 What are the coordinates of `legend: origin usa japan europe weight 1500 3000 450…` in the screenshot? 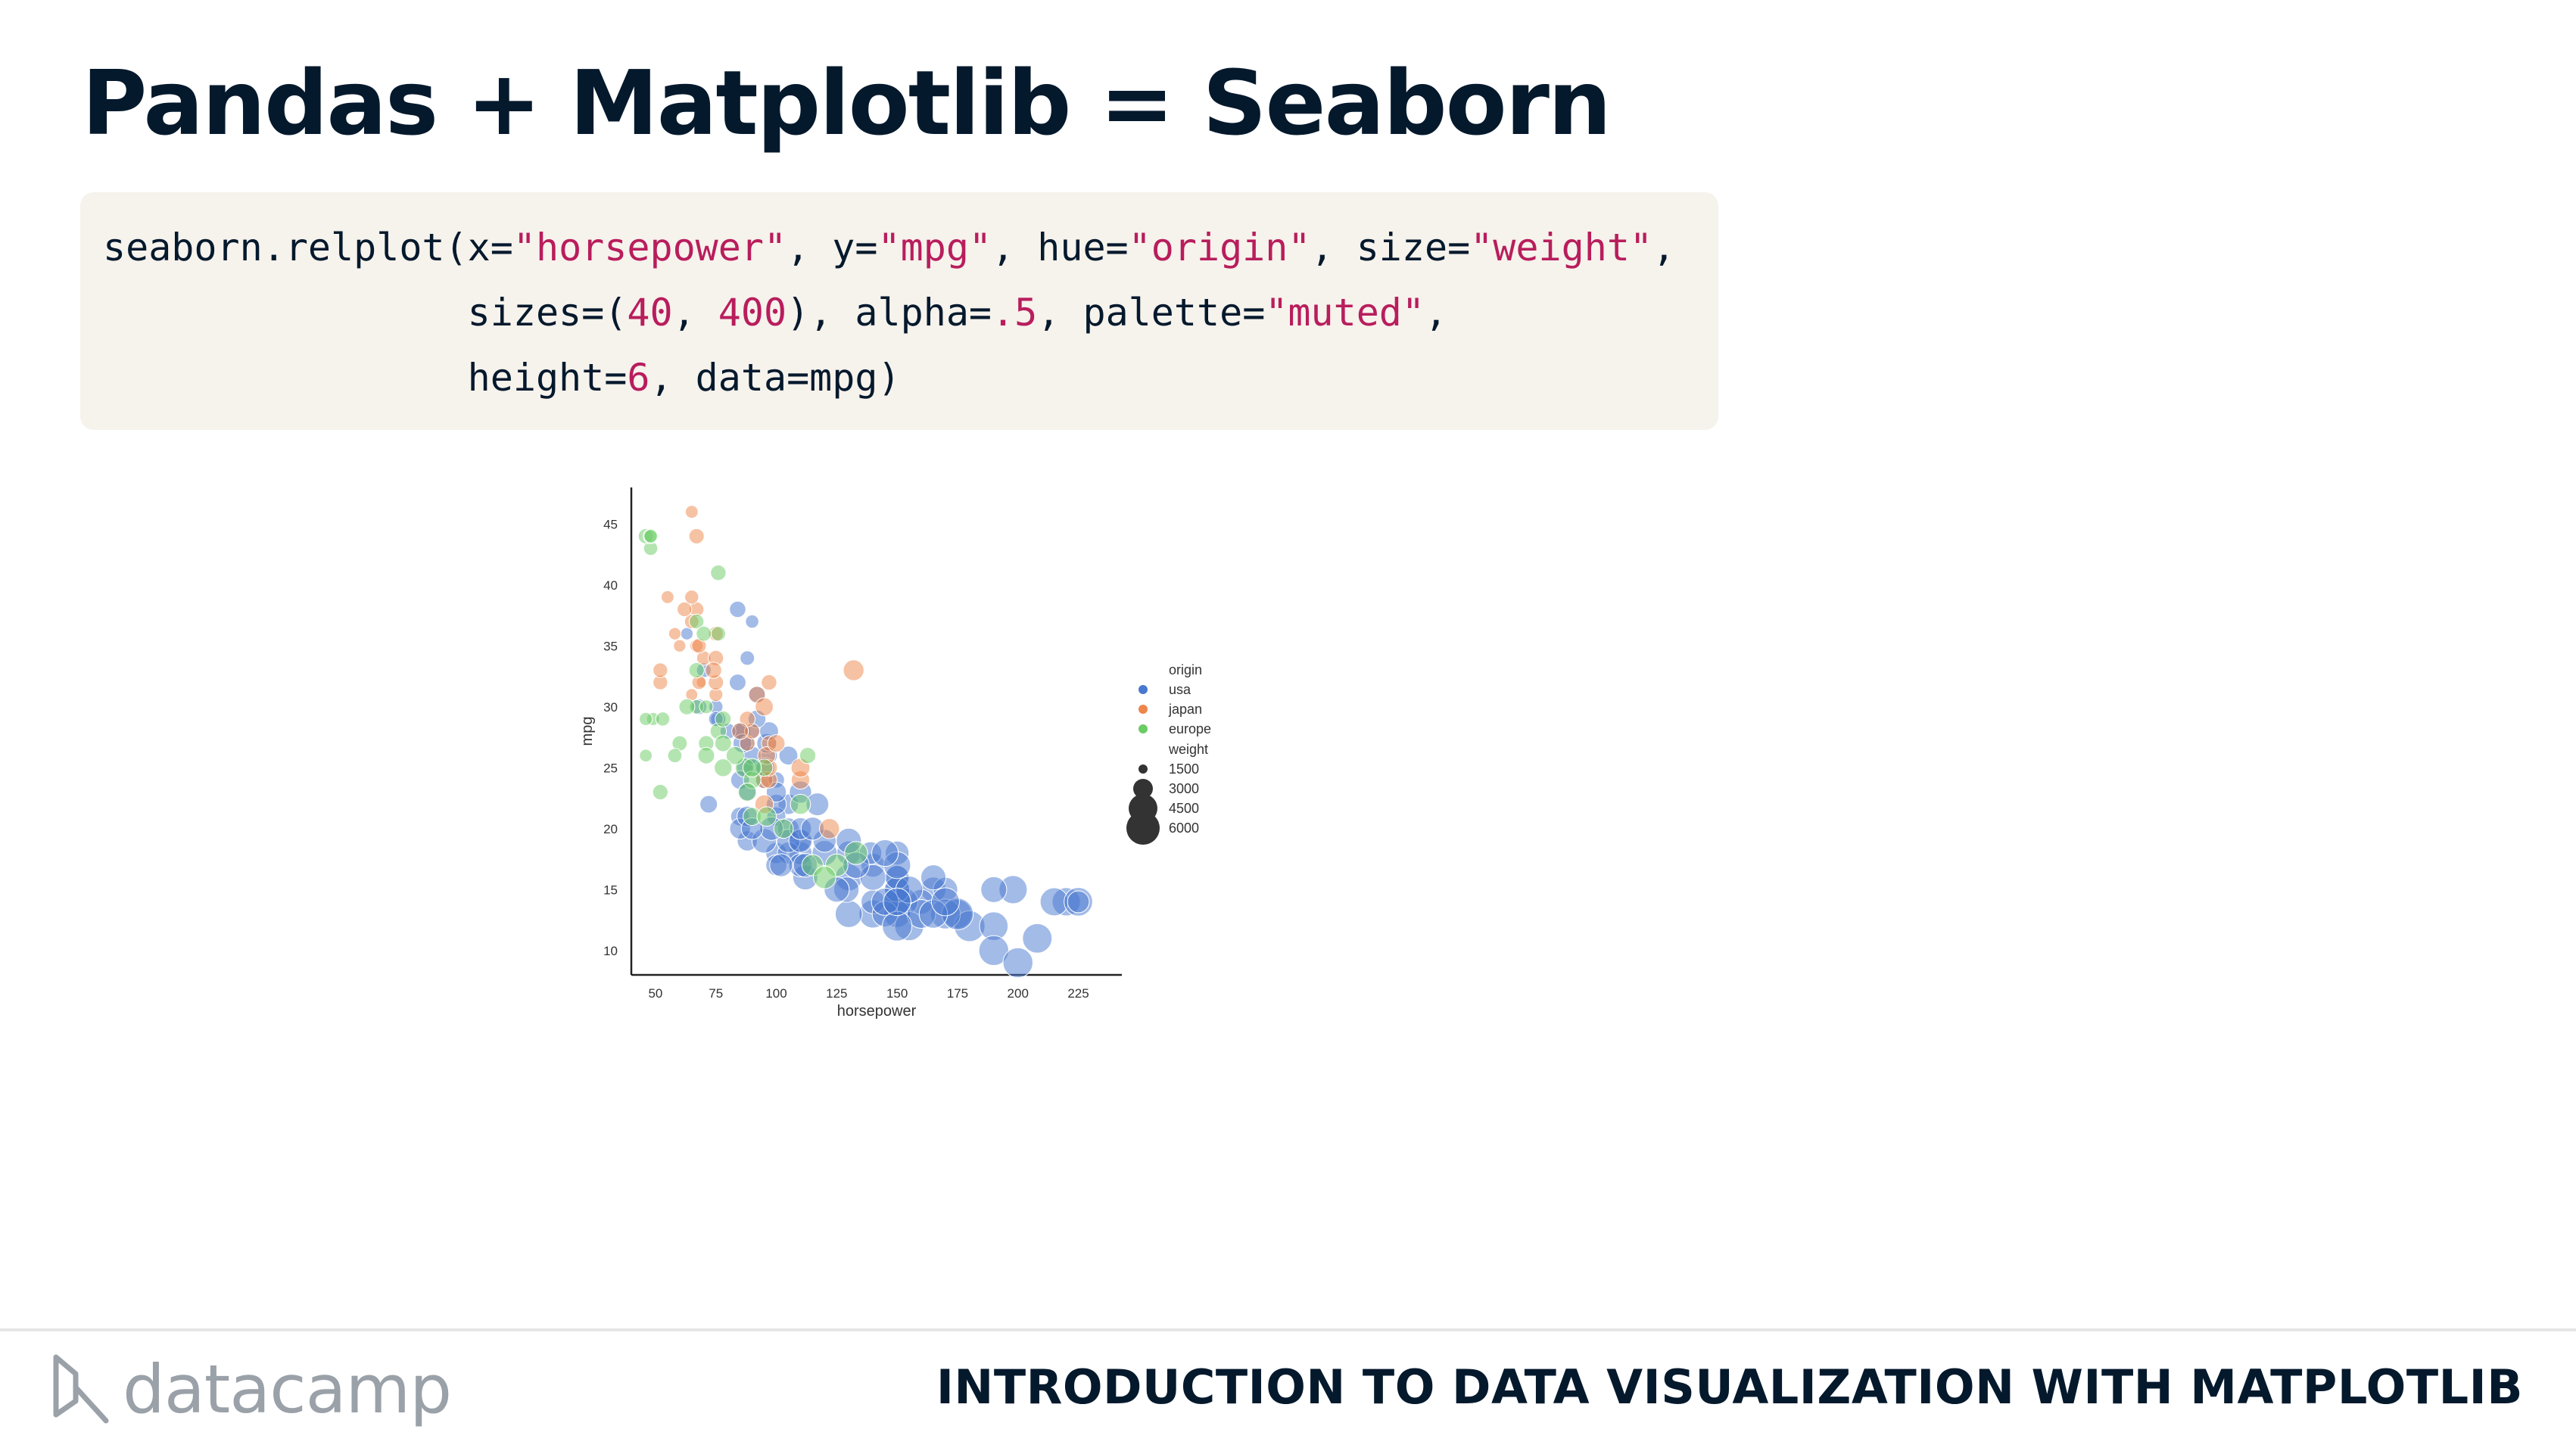 It's located at (1168, 753).